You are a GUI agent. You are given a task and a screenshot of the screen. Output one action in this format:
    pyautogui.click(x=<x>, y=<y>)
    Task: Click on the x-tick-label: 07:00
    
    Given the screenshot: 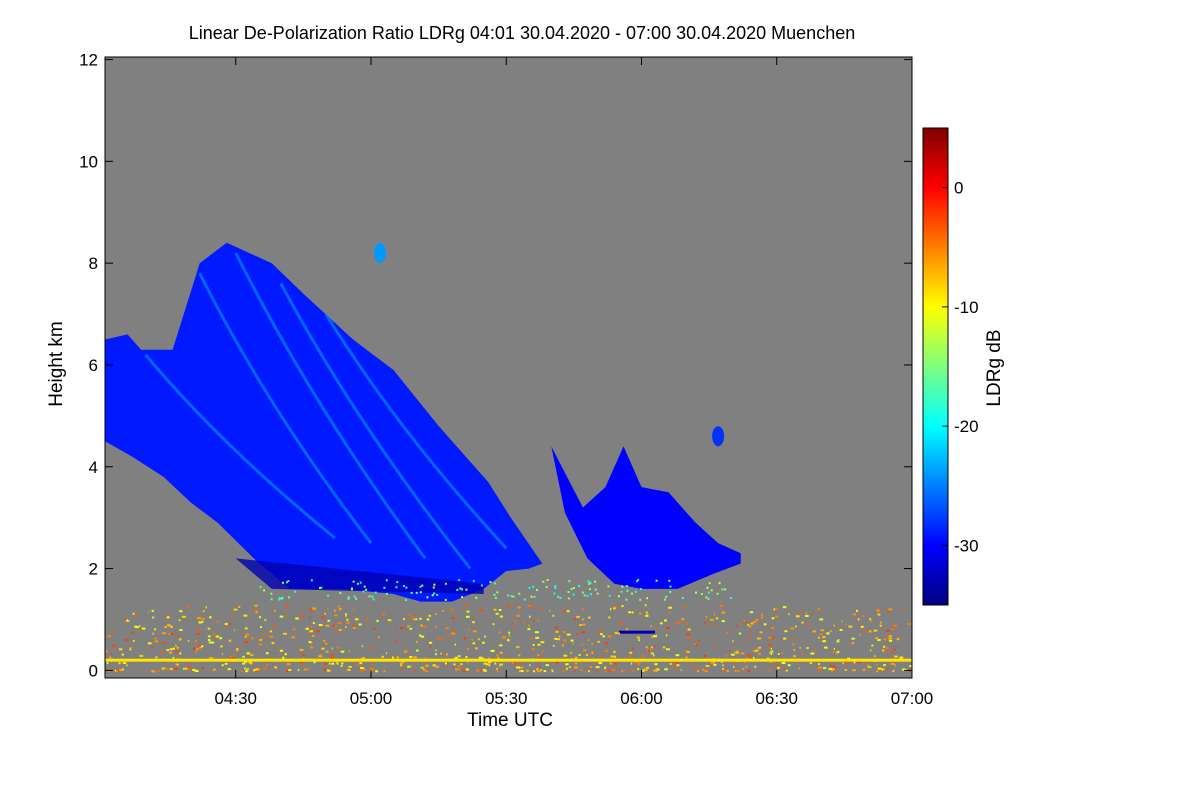 What is the action you would take?
    pyautogui.click(x=912, y=698)
    